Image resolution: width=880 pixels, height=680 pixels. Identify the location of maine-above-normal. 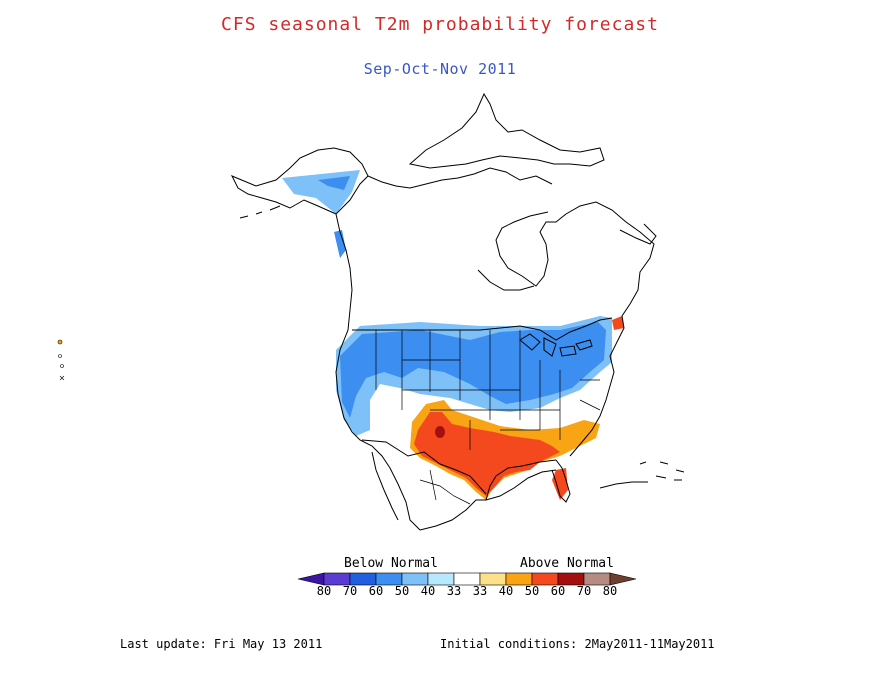
(618, 323).